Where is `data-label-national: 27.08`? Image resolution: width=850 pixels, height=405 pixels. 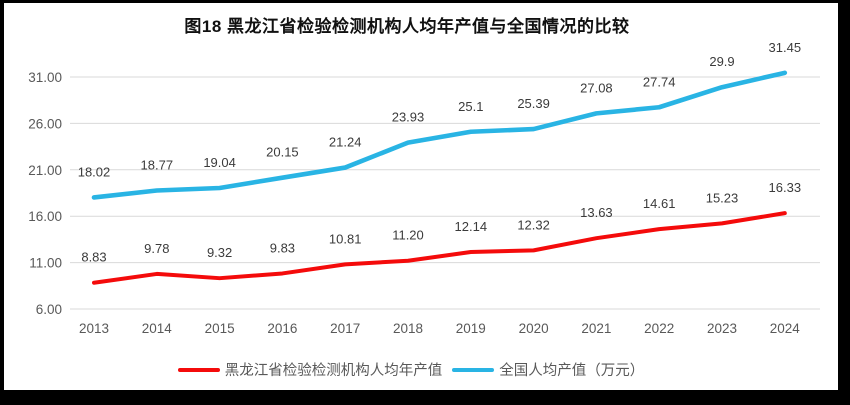
data-label-national: 27.08 is located at coordinates (596, 87).